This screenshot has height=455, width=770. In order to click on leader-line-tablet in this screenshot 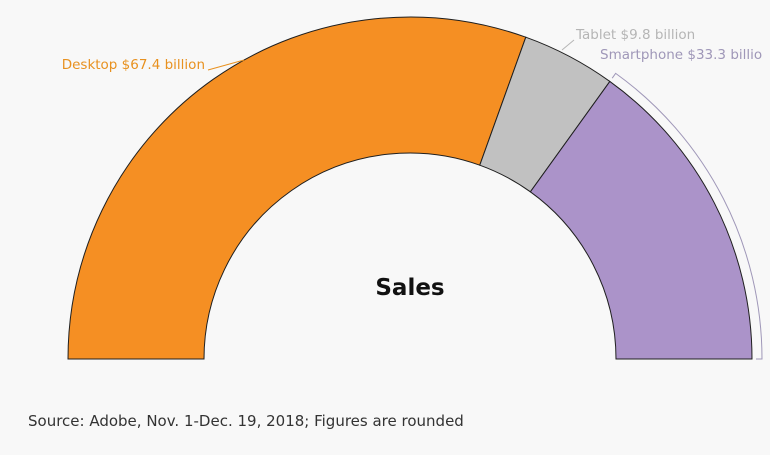, I will do `click(568, 45)`.